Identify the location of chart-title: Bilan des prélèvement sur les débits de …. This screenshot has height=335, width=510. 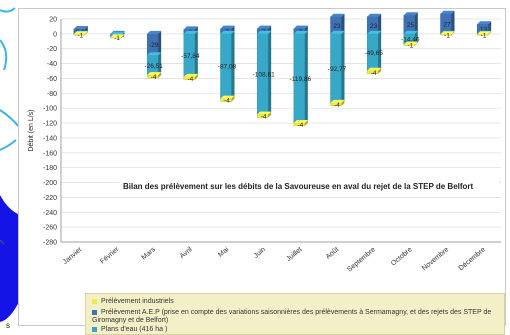
(298, 186).